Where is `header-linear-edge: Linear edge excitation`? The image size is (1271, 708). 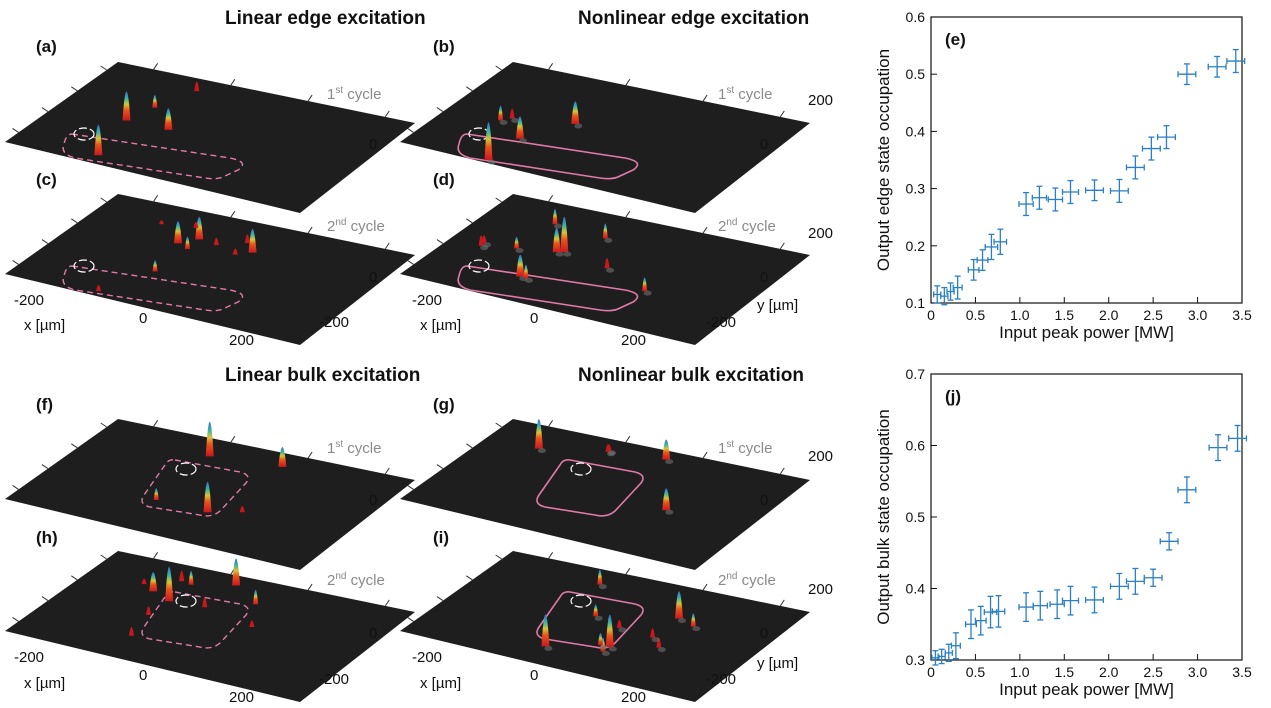 header-linear-edge: Linear edge excitation is located at coordinates (325, 18).